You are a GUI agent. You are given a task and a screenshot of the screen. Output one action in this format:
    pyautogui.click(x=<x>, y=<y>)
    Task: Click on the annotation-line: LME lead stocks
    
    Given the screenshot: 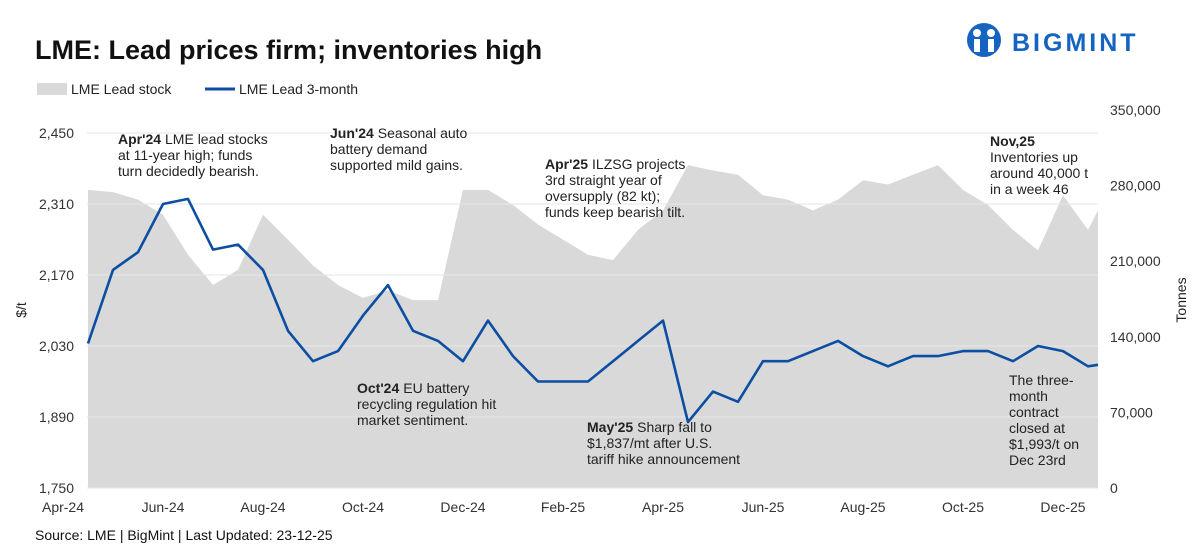 What is the action you would take?
    pyautogui.click(x=216, y=139)
    